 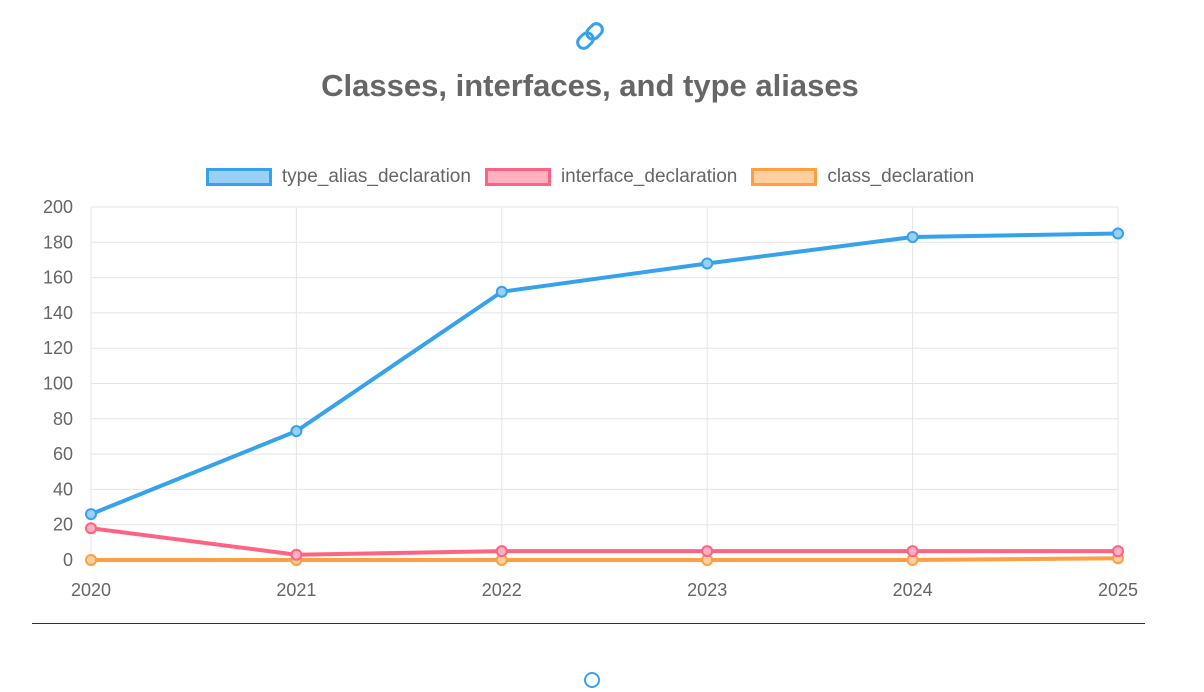 What do you see at coordinates (376, 176) in the screenshot?
I see `legend-label: type_alias_declaration` at bounding box center [376, 176].